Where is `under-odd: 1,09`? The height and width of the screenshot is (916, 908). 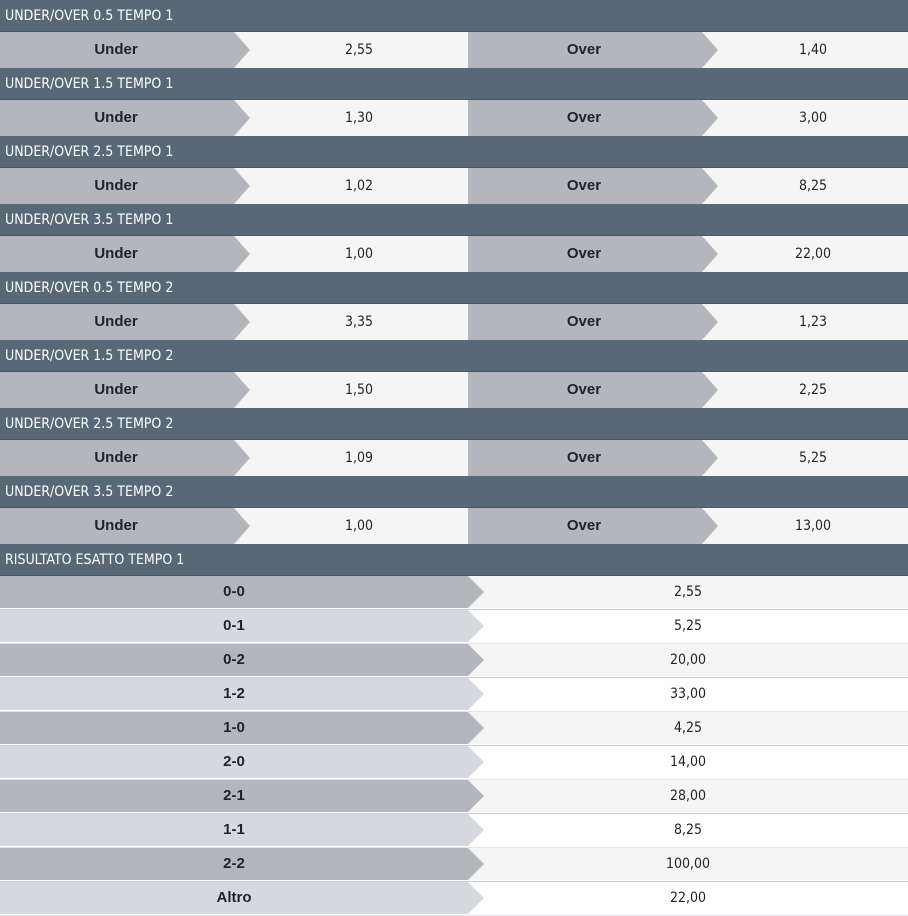 under-odd: 1,09 is located at coordinates (351, 458).